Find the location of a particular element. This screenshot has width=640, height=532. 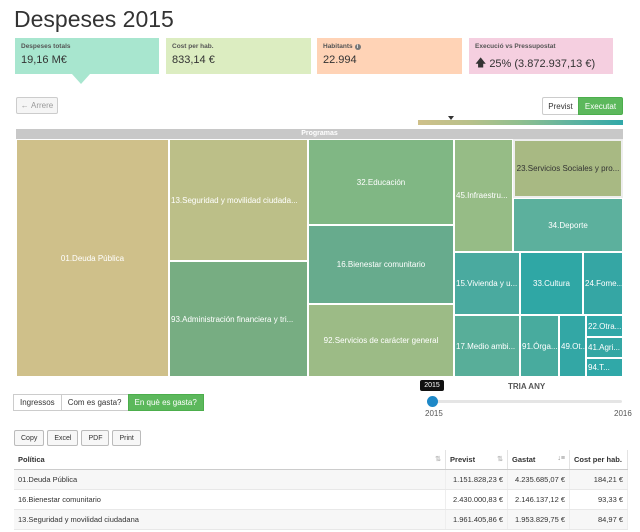

view-toggle-ingressos: Ingressos is located at coordinates (37, 402).